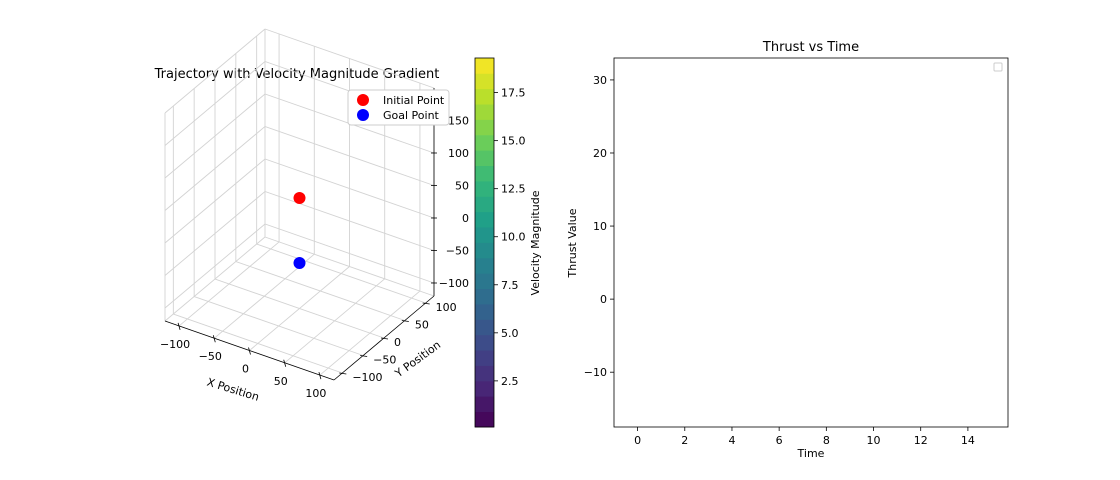 This screenshot has height=480, width=1120. I want to click on colorbar-frame, so click(484, 242).